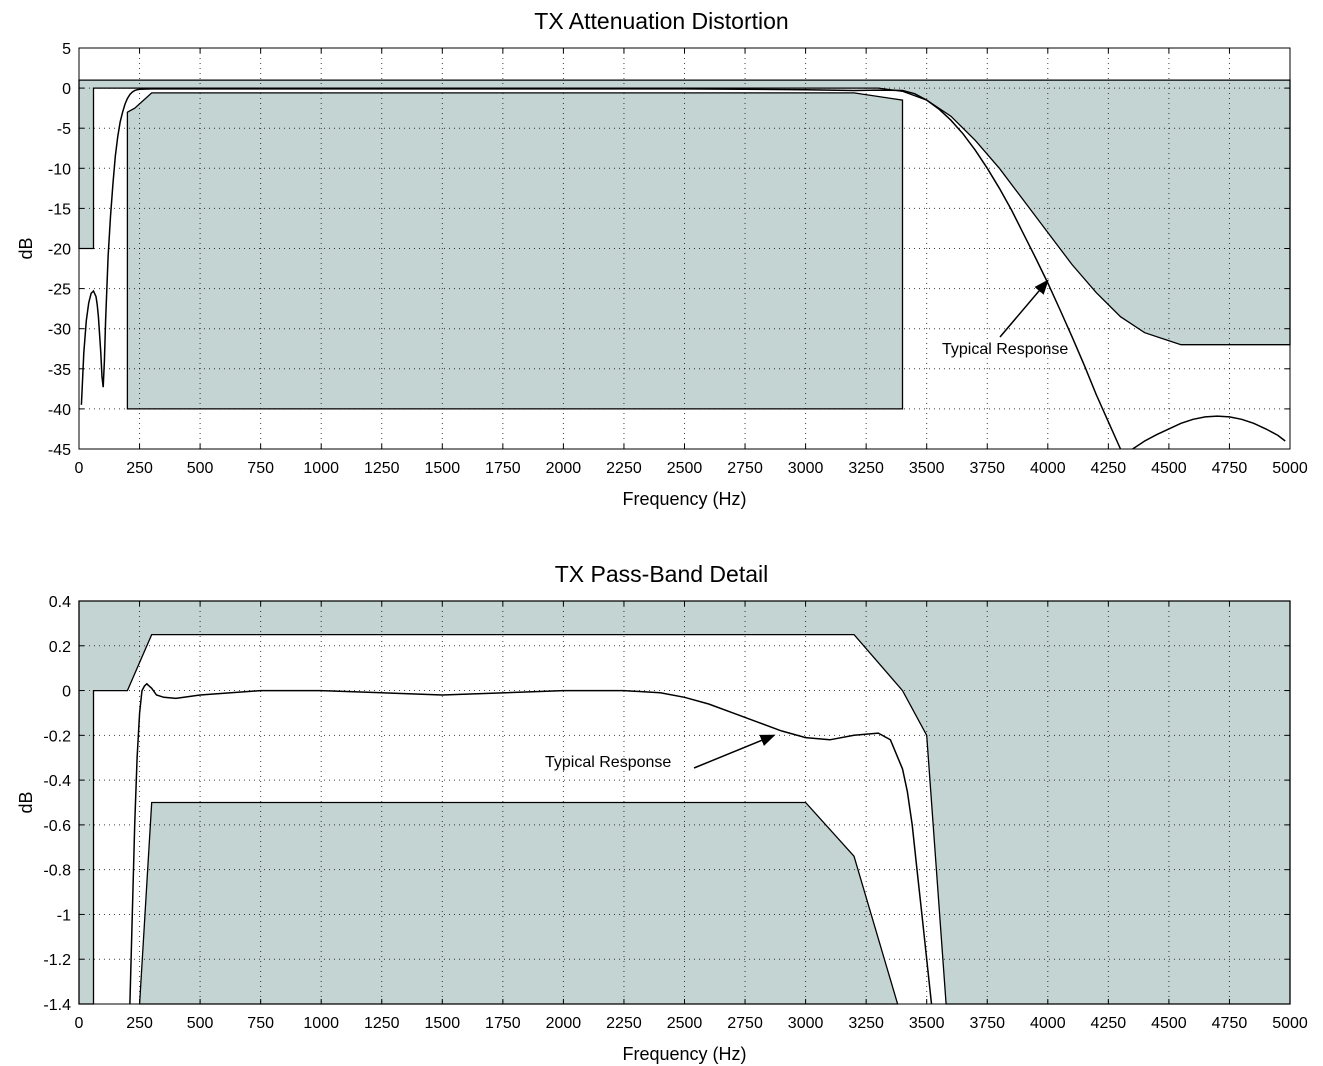 This screenshot has width=1323, height=1066. I want to click on y-tick-label: -40, so click(59, 410).